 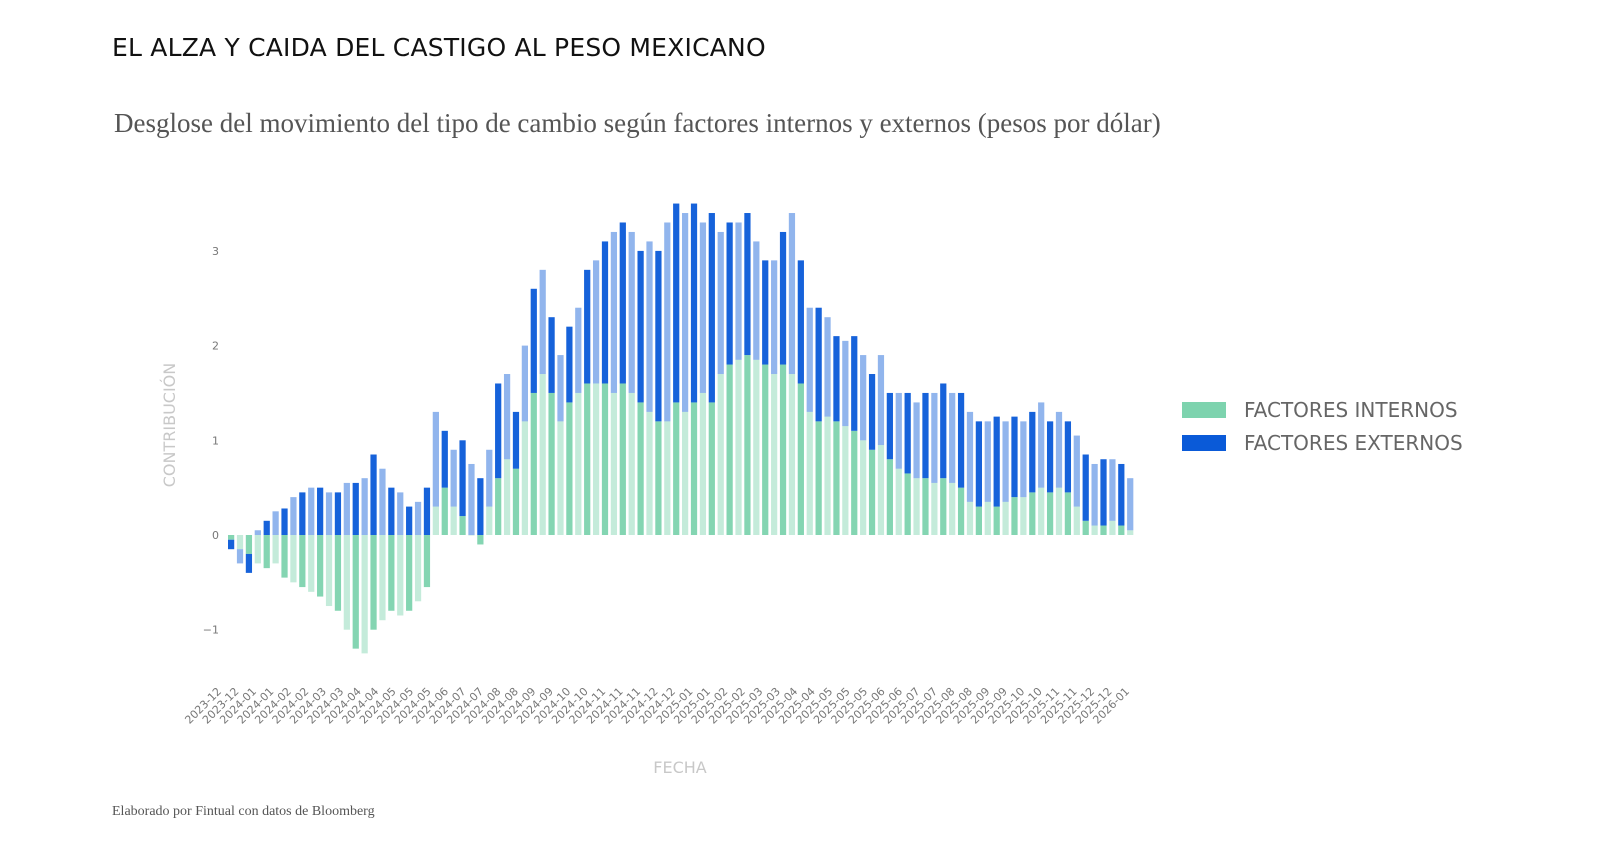 What do you see at coordinates (211, 630) in the screenshot?
I see `y-tick-label: −1` at bounding box center [211, 630].